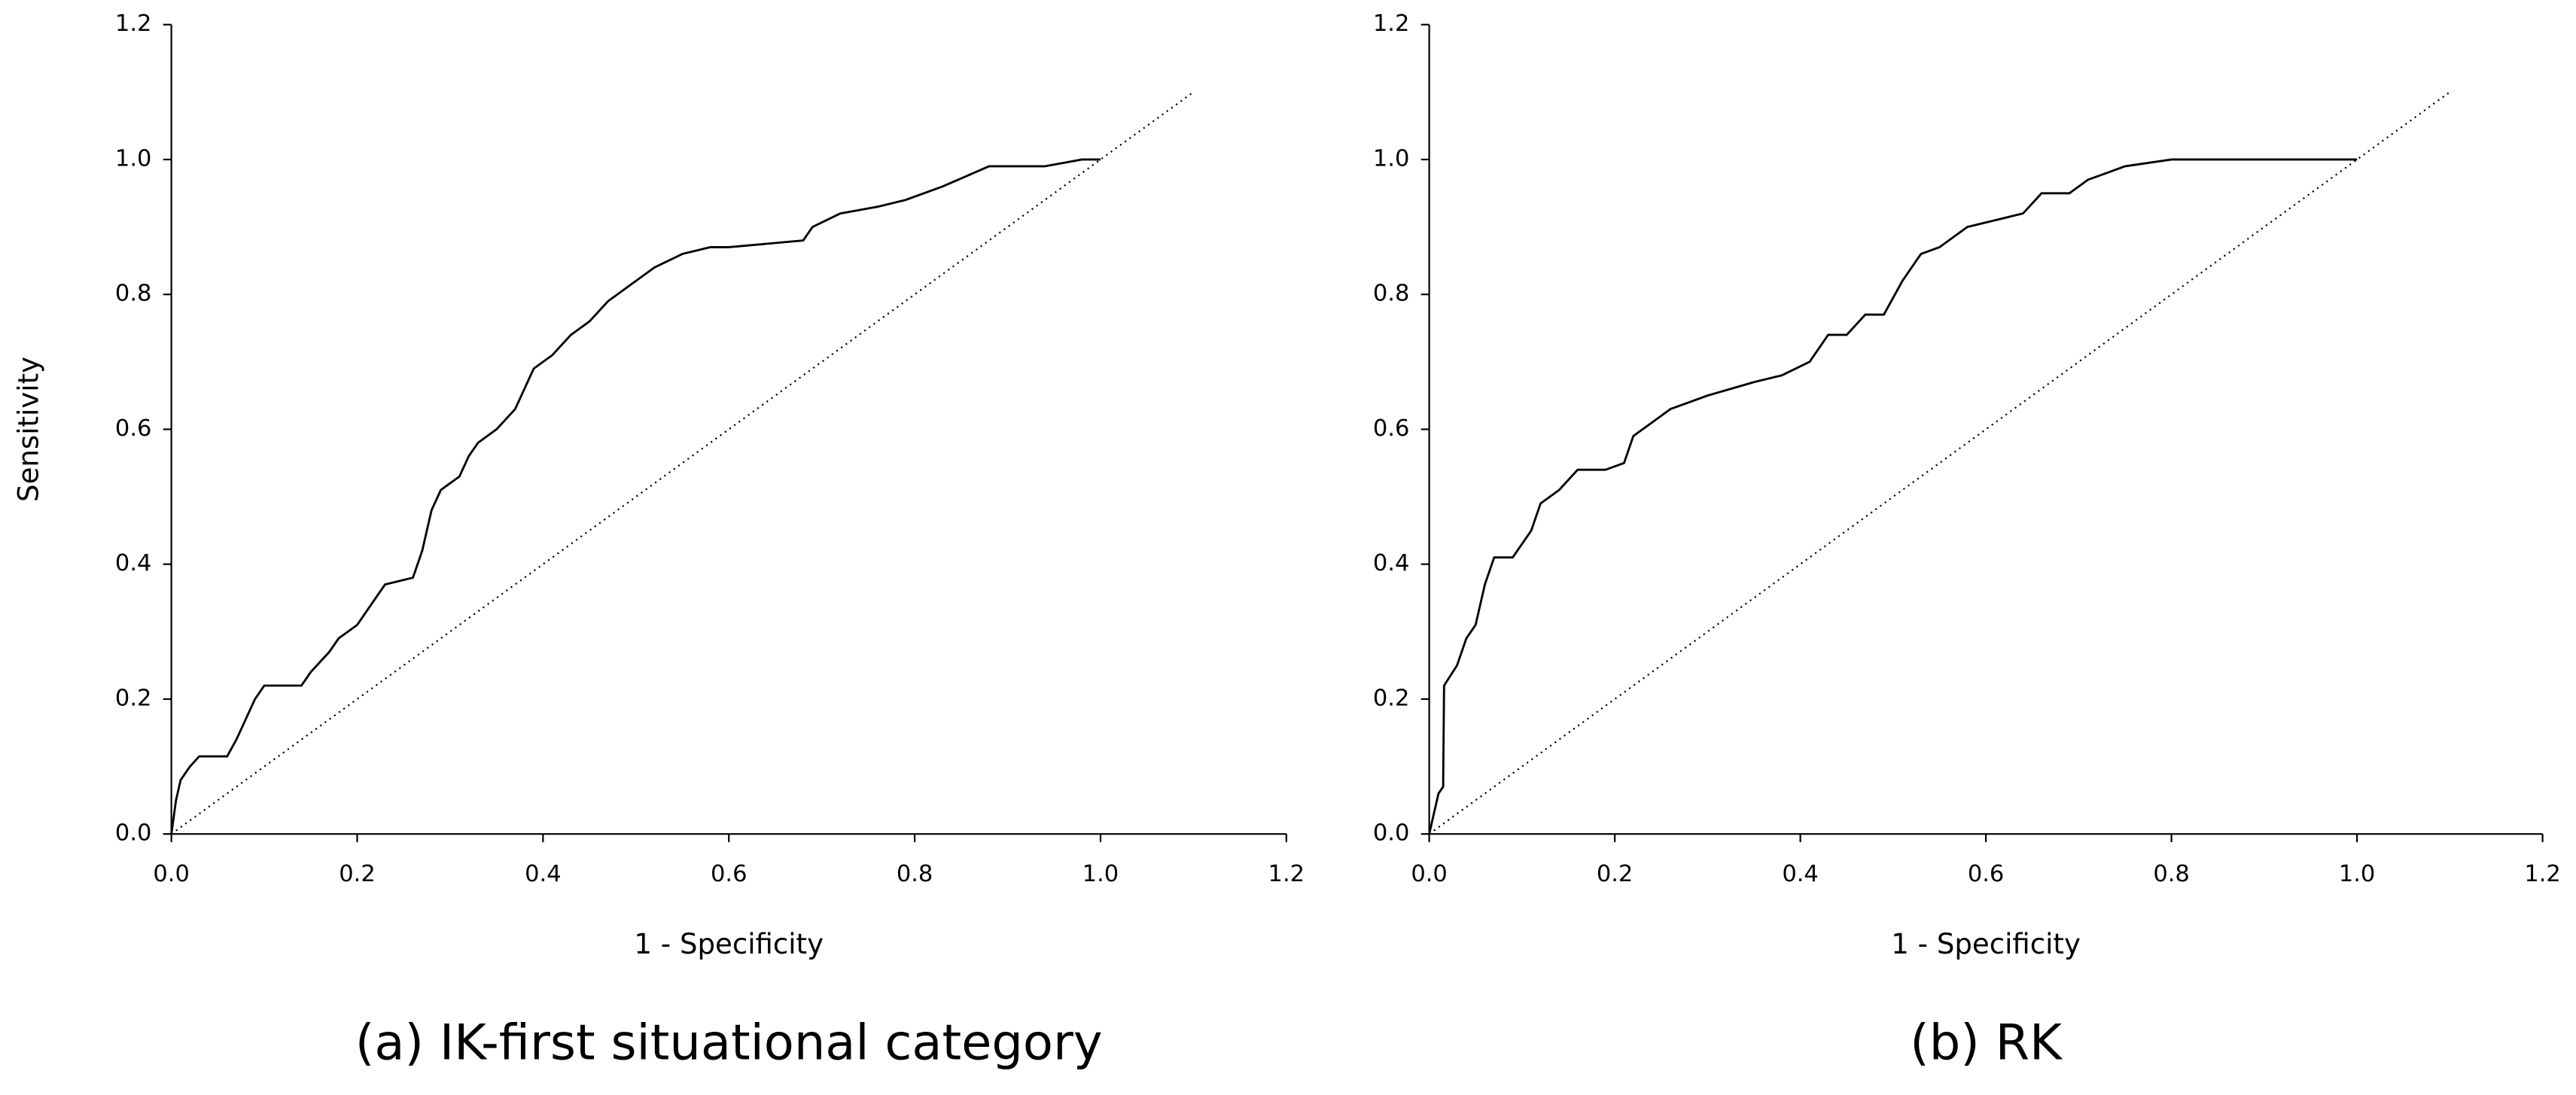 The height and width of the screenshot is (1095, 2576). What do you see at coordinates (1986, 1043) in the screenshot?
I see `caption: (b) RK` at bounding box center [1986, 1043].